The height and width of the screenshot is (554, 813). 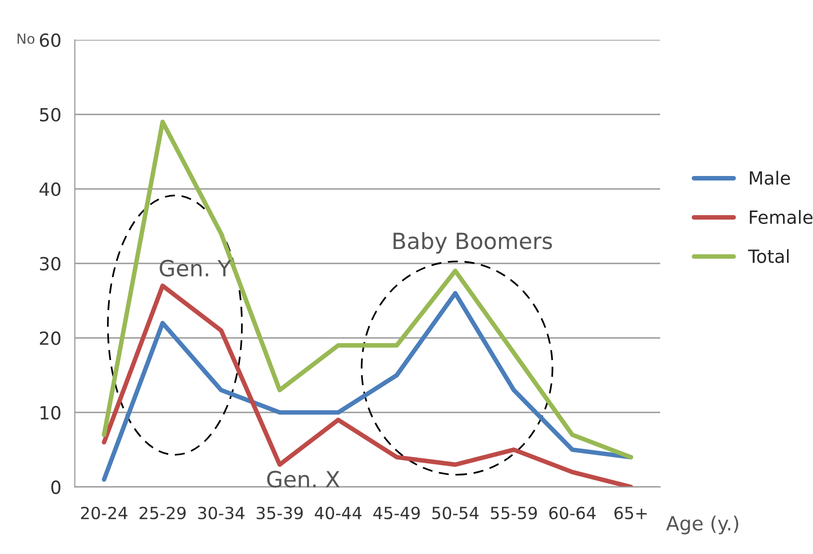 What do you see at coordinates (279, 513) in the screenshot?
I see `x-tick-label: 35-39` at bounding box center [279, 513].